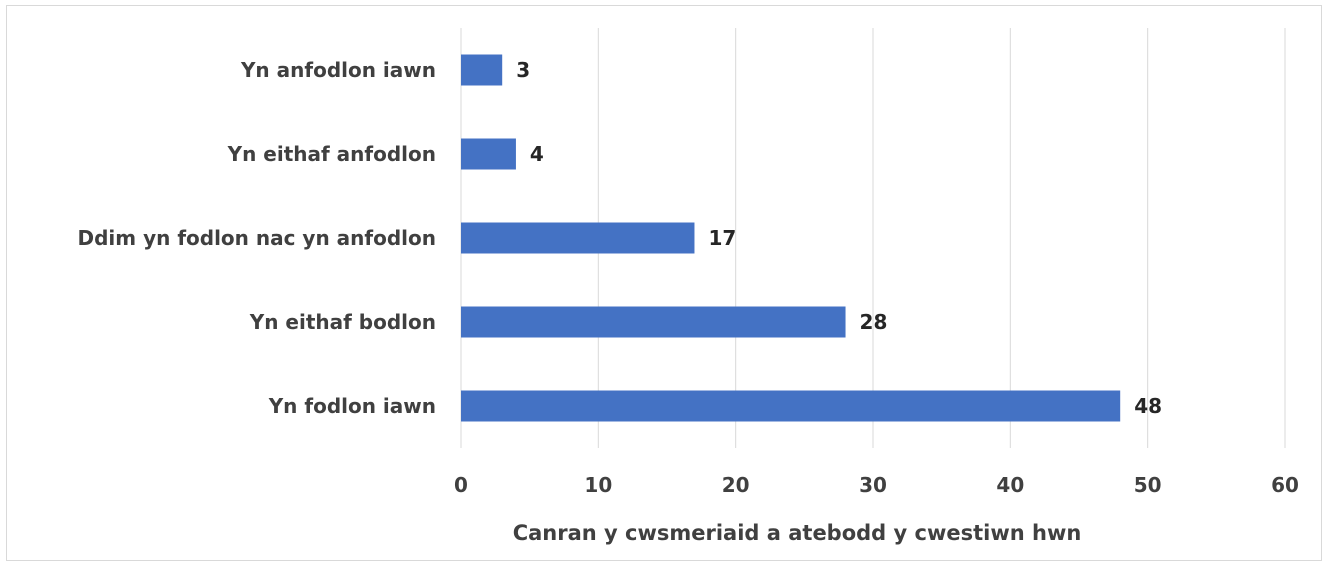 The height and width of the screenshot is (566, 1328). Describe the element at coordinates (873, 485) in the screenshot. I see `x-tick-label: 30` at that location.